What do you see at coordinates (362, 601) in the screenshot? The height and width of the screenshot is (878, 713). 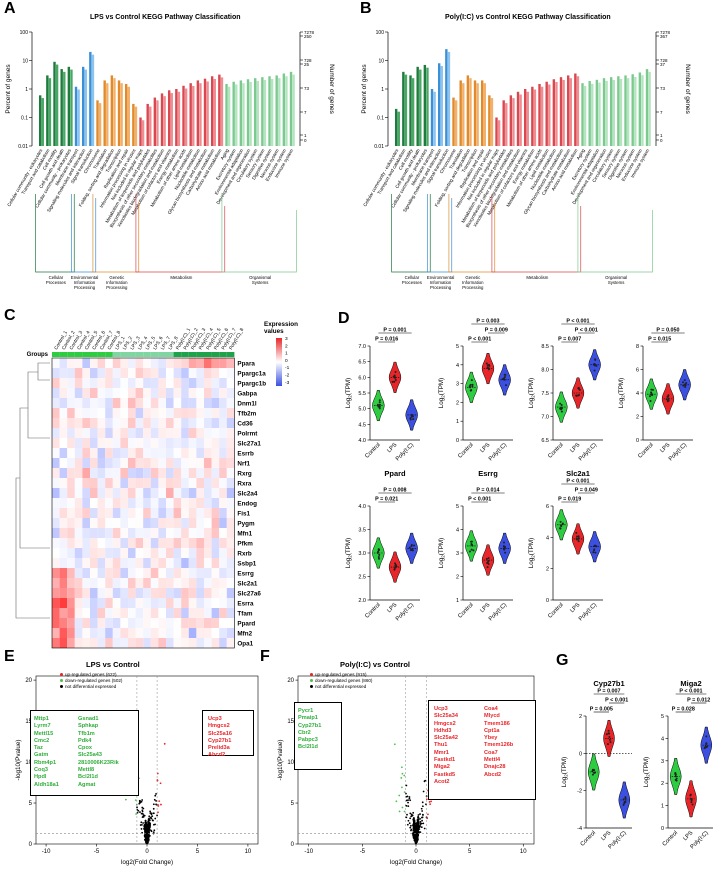 I see `violin-y-tick-label: 2.0` at bounding box center [362, 601].